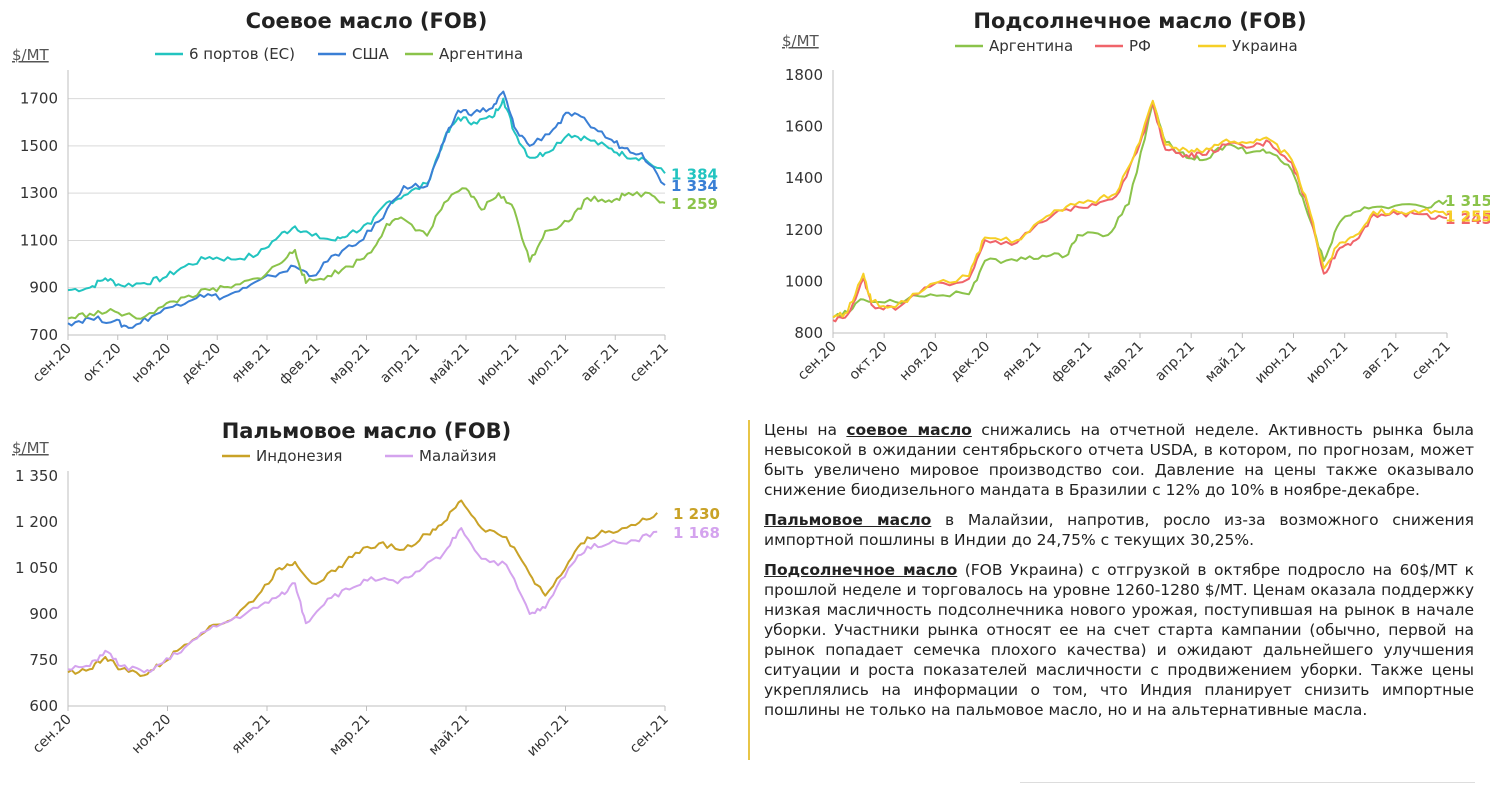 This screenshot has width=1501, height=792. I want to click on y-tick-label: 1 200, so click(36, 522).